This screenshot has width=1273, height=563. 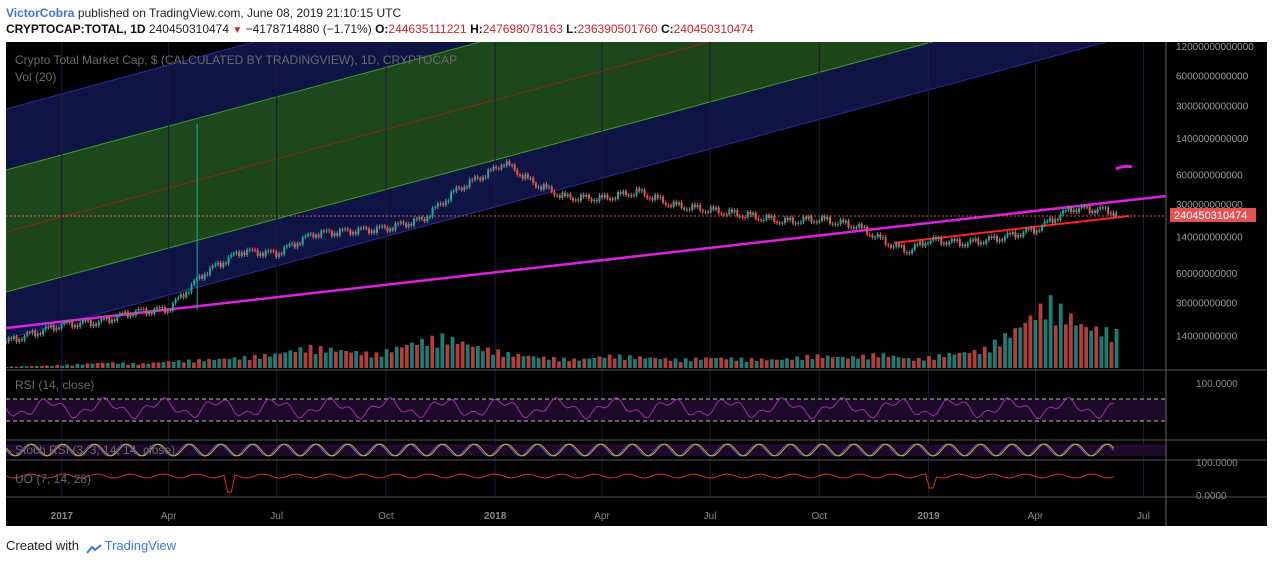 What do you see at coordinates (35, 77) in the screenshot?
I see `volume-label: Vol (20)` at bounding box center [35, 77].